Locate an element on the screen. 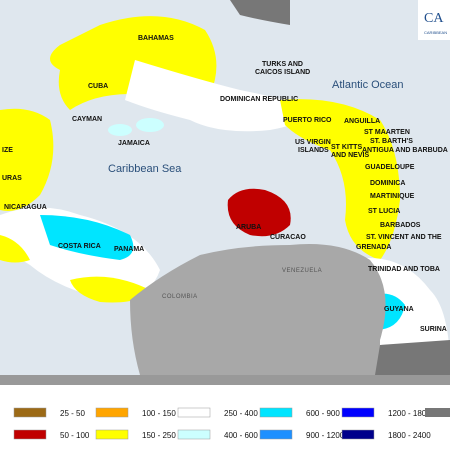 The width and height of the screenshot is (450, 450). place-label: ANGUILLA is located at coordinates (362, 121).